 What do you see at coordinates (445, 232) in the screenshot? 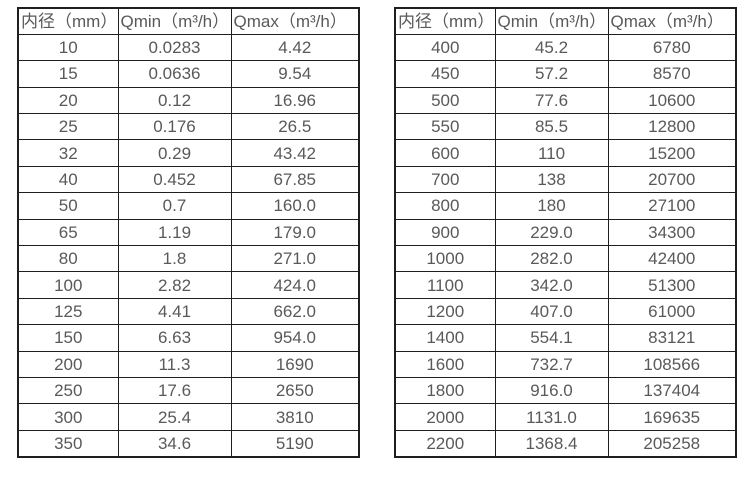
I see `table-cell: 900` at bounding box center [445, 232].